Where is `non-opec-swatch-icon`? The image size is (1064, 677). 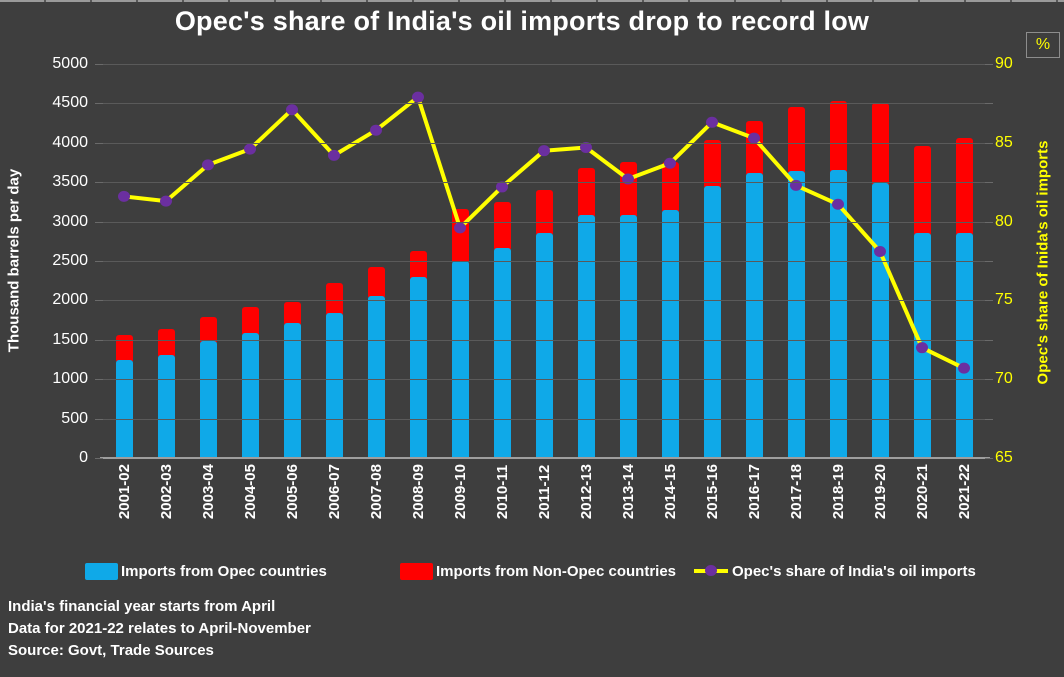 non-opec-swatch-icon is located at coordinates (416, 571).